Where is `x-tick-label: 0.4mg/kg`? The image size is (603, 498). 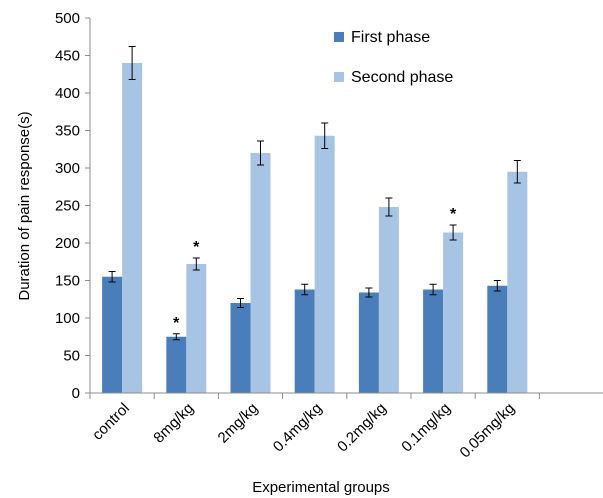 x-tick-label: 0.4mg/kg is located at coordinates (298, 428).